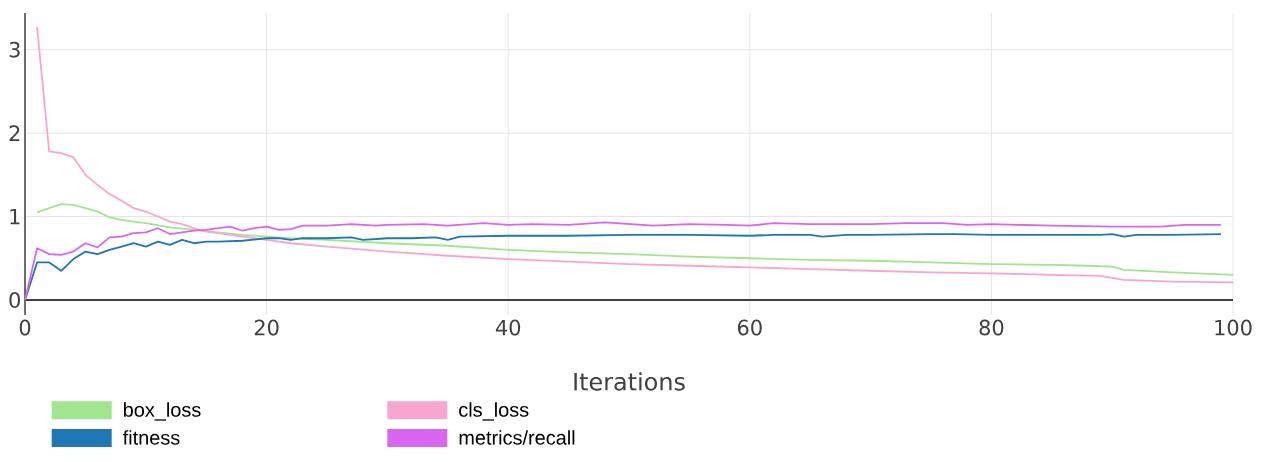 The image size is (1273, 462). What do you see at coordinates (14, 49) in the screenshot?
I see `y-tick-label: 3` at bounding box center [14, 49].